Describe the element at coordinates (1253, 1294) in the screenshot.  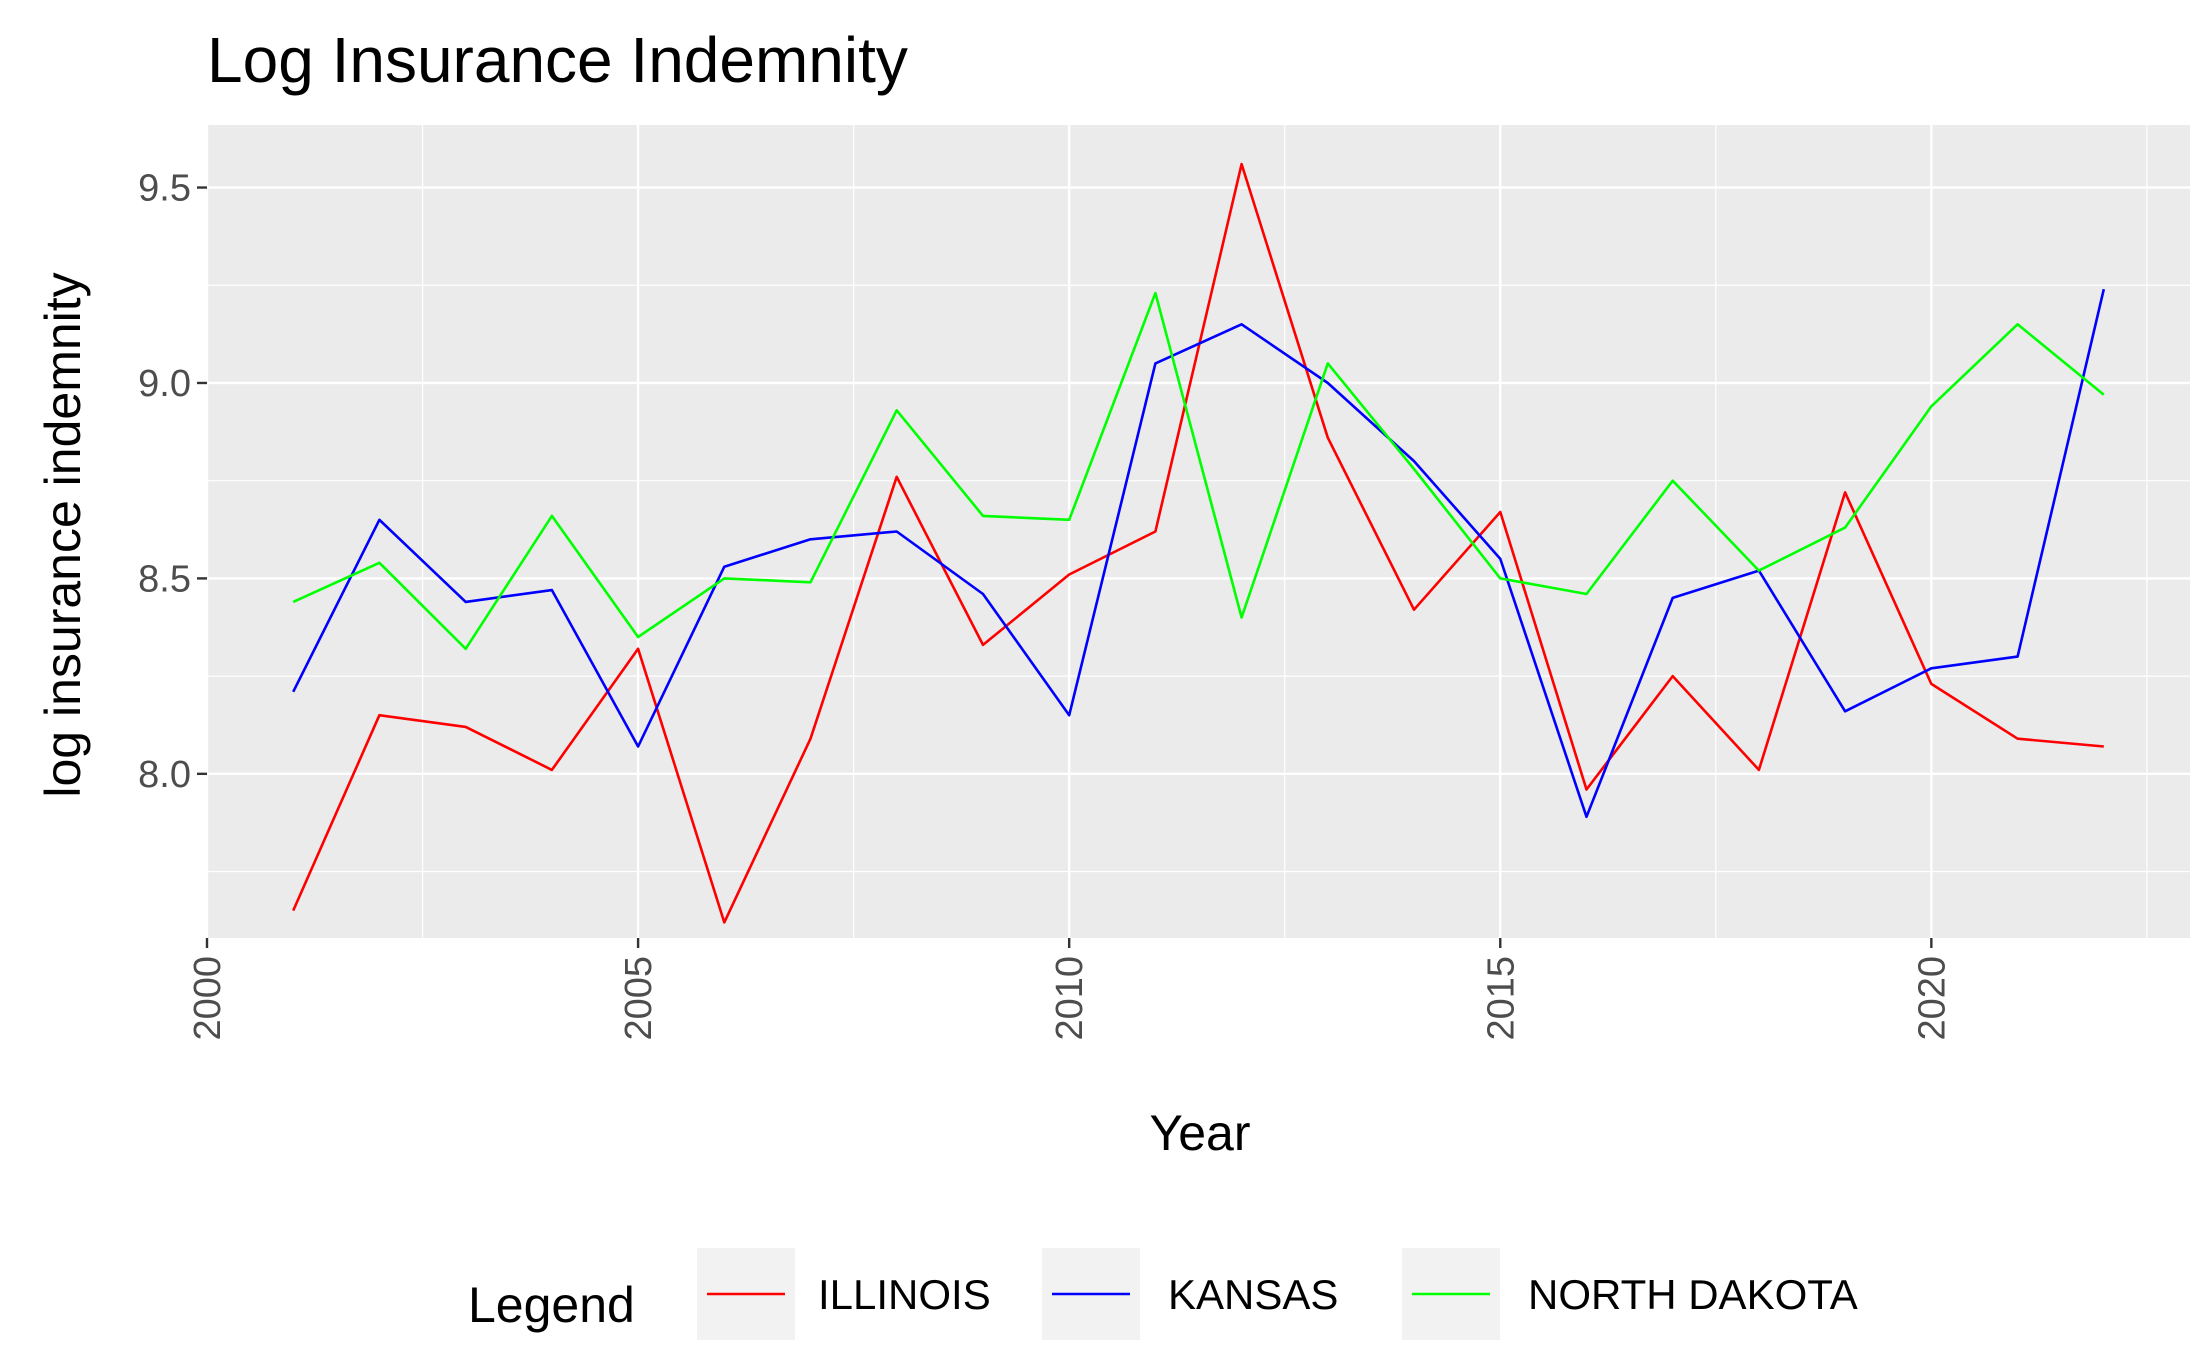
I see `legend-label-kansas: KANSAS` at that location.